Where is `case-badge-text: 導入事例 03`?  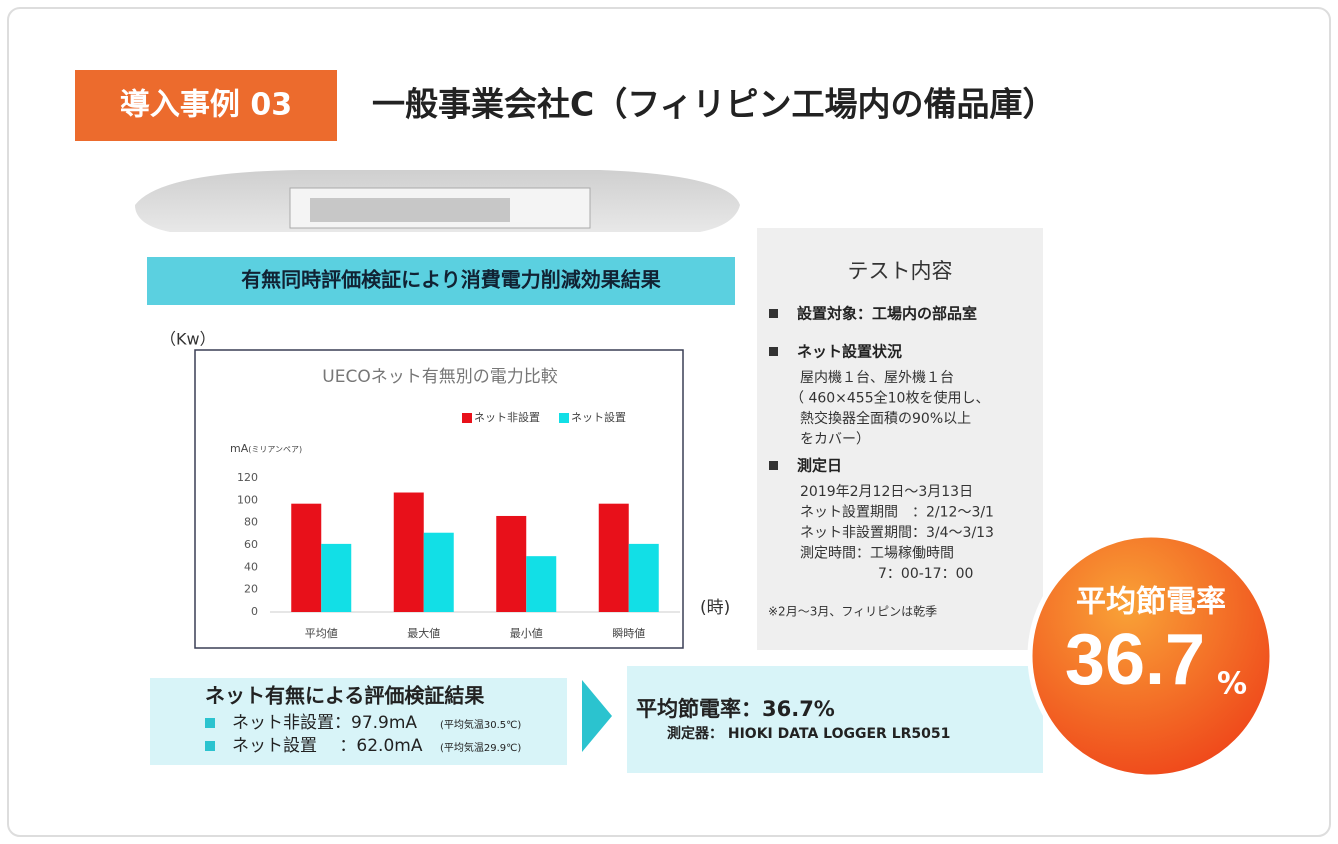 case-badge-text: 導入事例 03 is located at coordinates (206, 105).